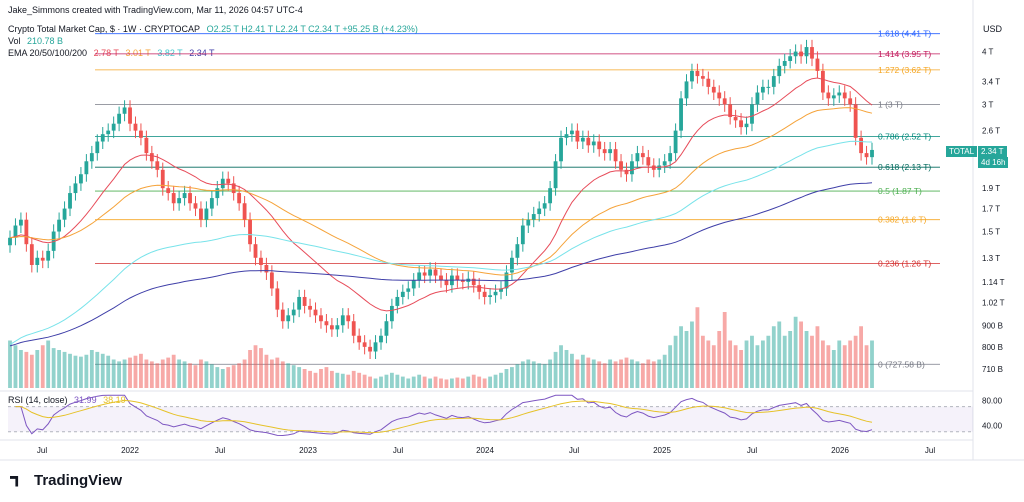 The height and width of the screenshot is (502, 1024). I want to click on y-tick-6: 1.7 T, so click(991, 209).